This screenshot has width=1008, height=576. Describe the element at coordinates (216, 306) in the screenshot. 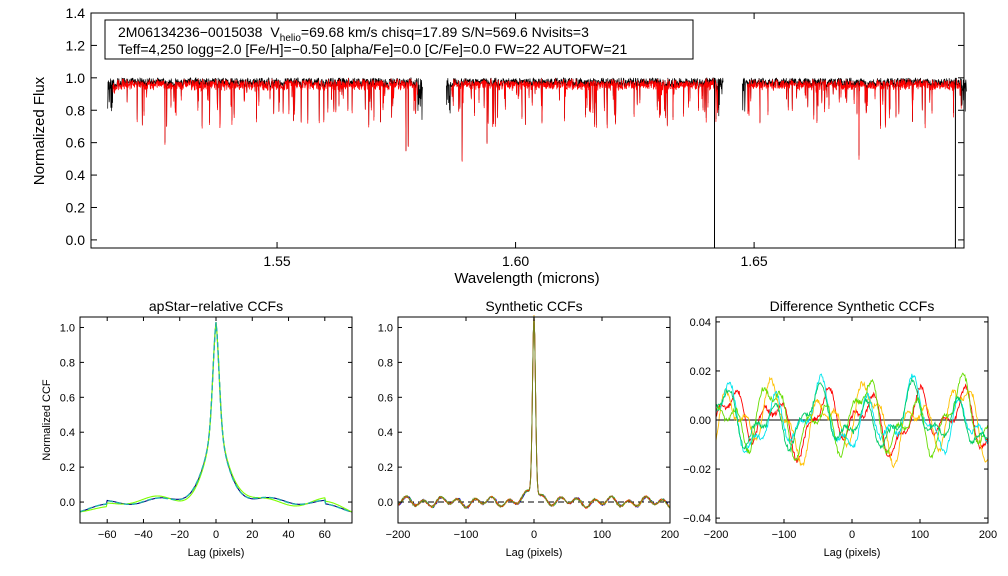

I see `apstar-ccf-title: apStar−relative CCFs` at that location.